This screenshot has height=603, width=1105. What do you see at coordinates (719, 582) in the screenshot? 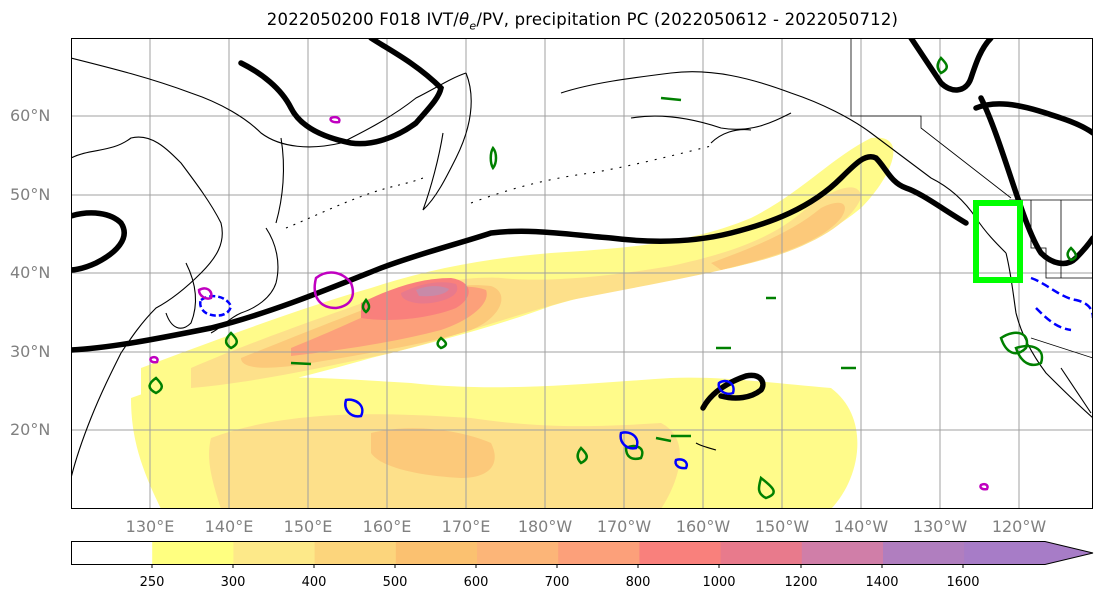
I see `colorbar-tick-1000: 1000` at bounding box center [719, 582].